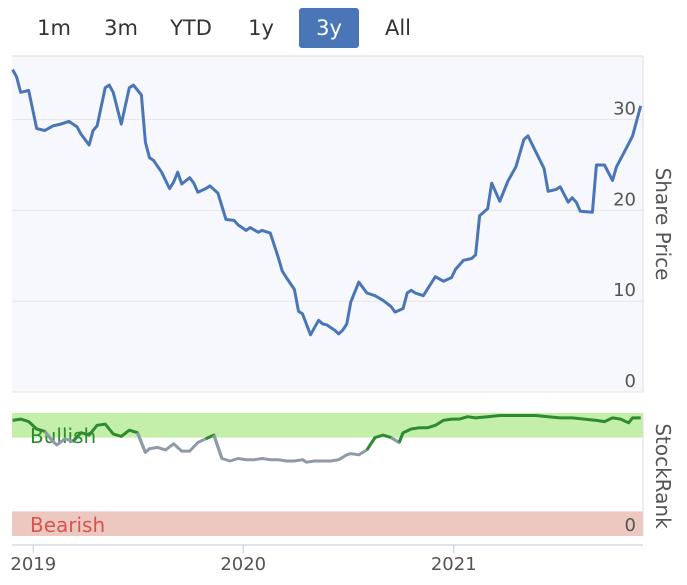 This screenshot has width=687, height=585. Describe the element at coordinates (261, 28) in the screenshot. I see `range-button-1y: 1y` at that location.